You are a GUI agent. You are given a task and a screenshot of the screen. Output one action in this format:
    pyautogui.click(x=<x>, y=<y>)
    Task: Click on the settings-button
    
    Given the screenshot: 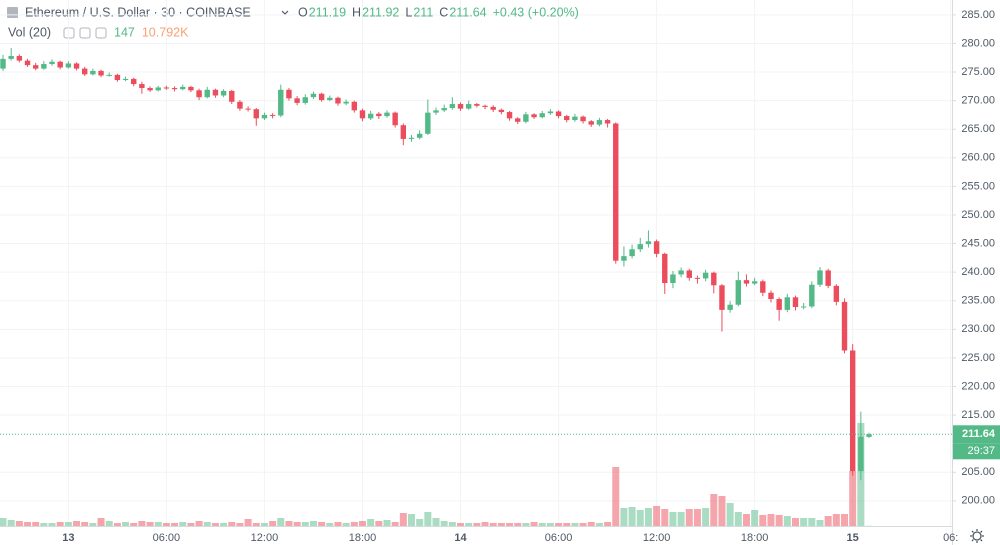 What is the action you would take?
    pyautogui.click(x=85, y=33)
    